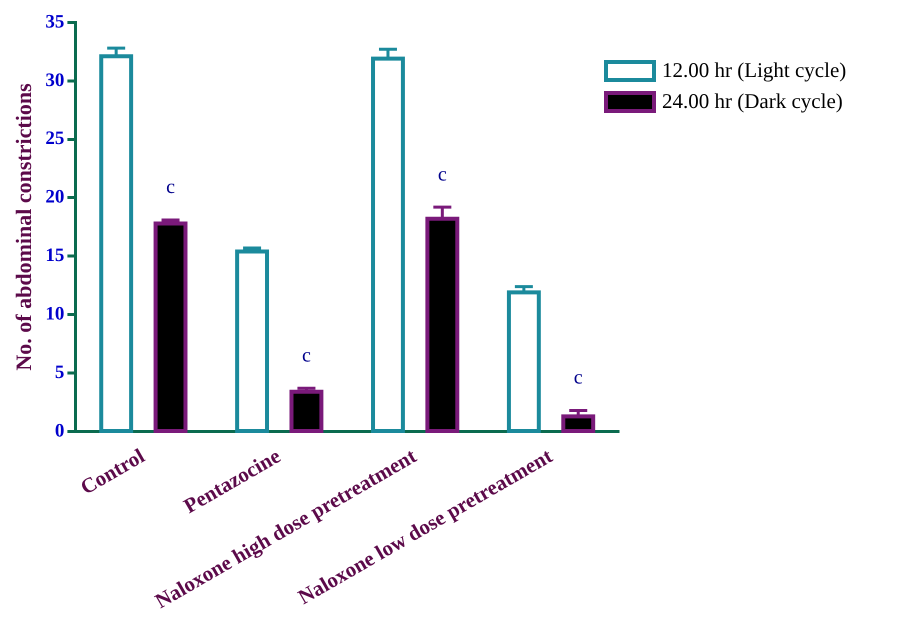 The height and width of the screenshot is (627, 918). Describe the element at coordinates (54, 197) in the screenshot. I see `y-tick-label: 20` at that location.